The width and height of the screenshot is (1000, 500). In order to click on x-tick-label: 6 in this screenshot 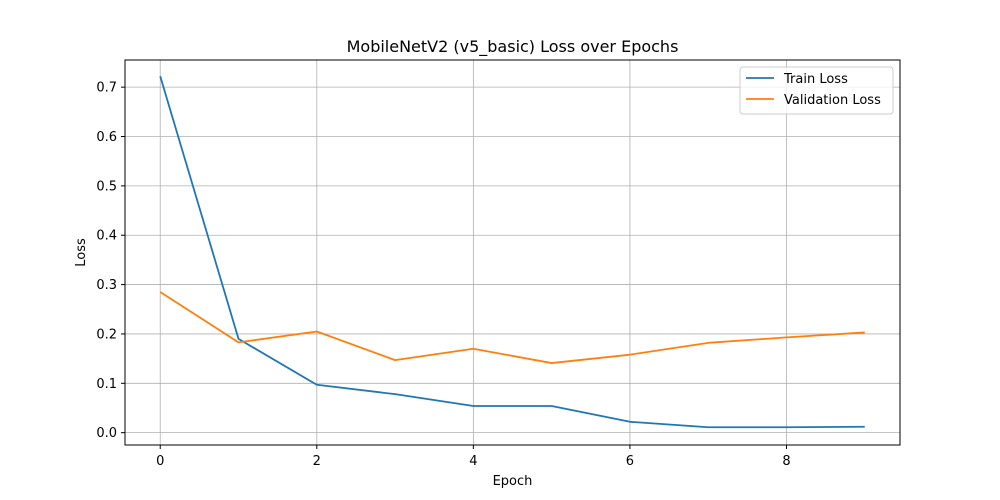, I will do `click(630, 461)`.